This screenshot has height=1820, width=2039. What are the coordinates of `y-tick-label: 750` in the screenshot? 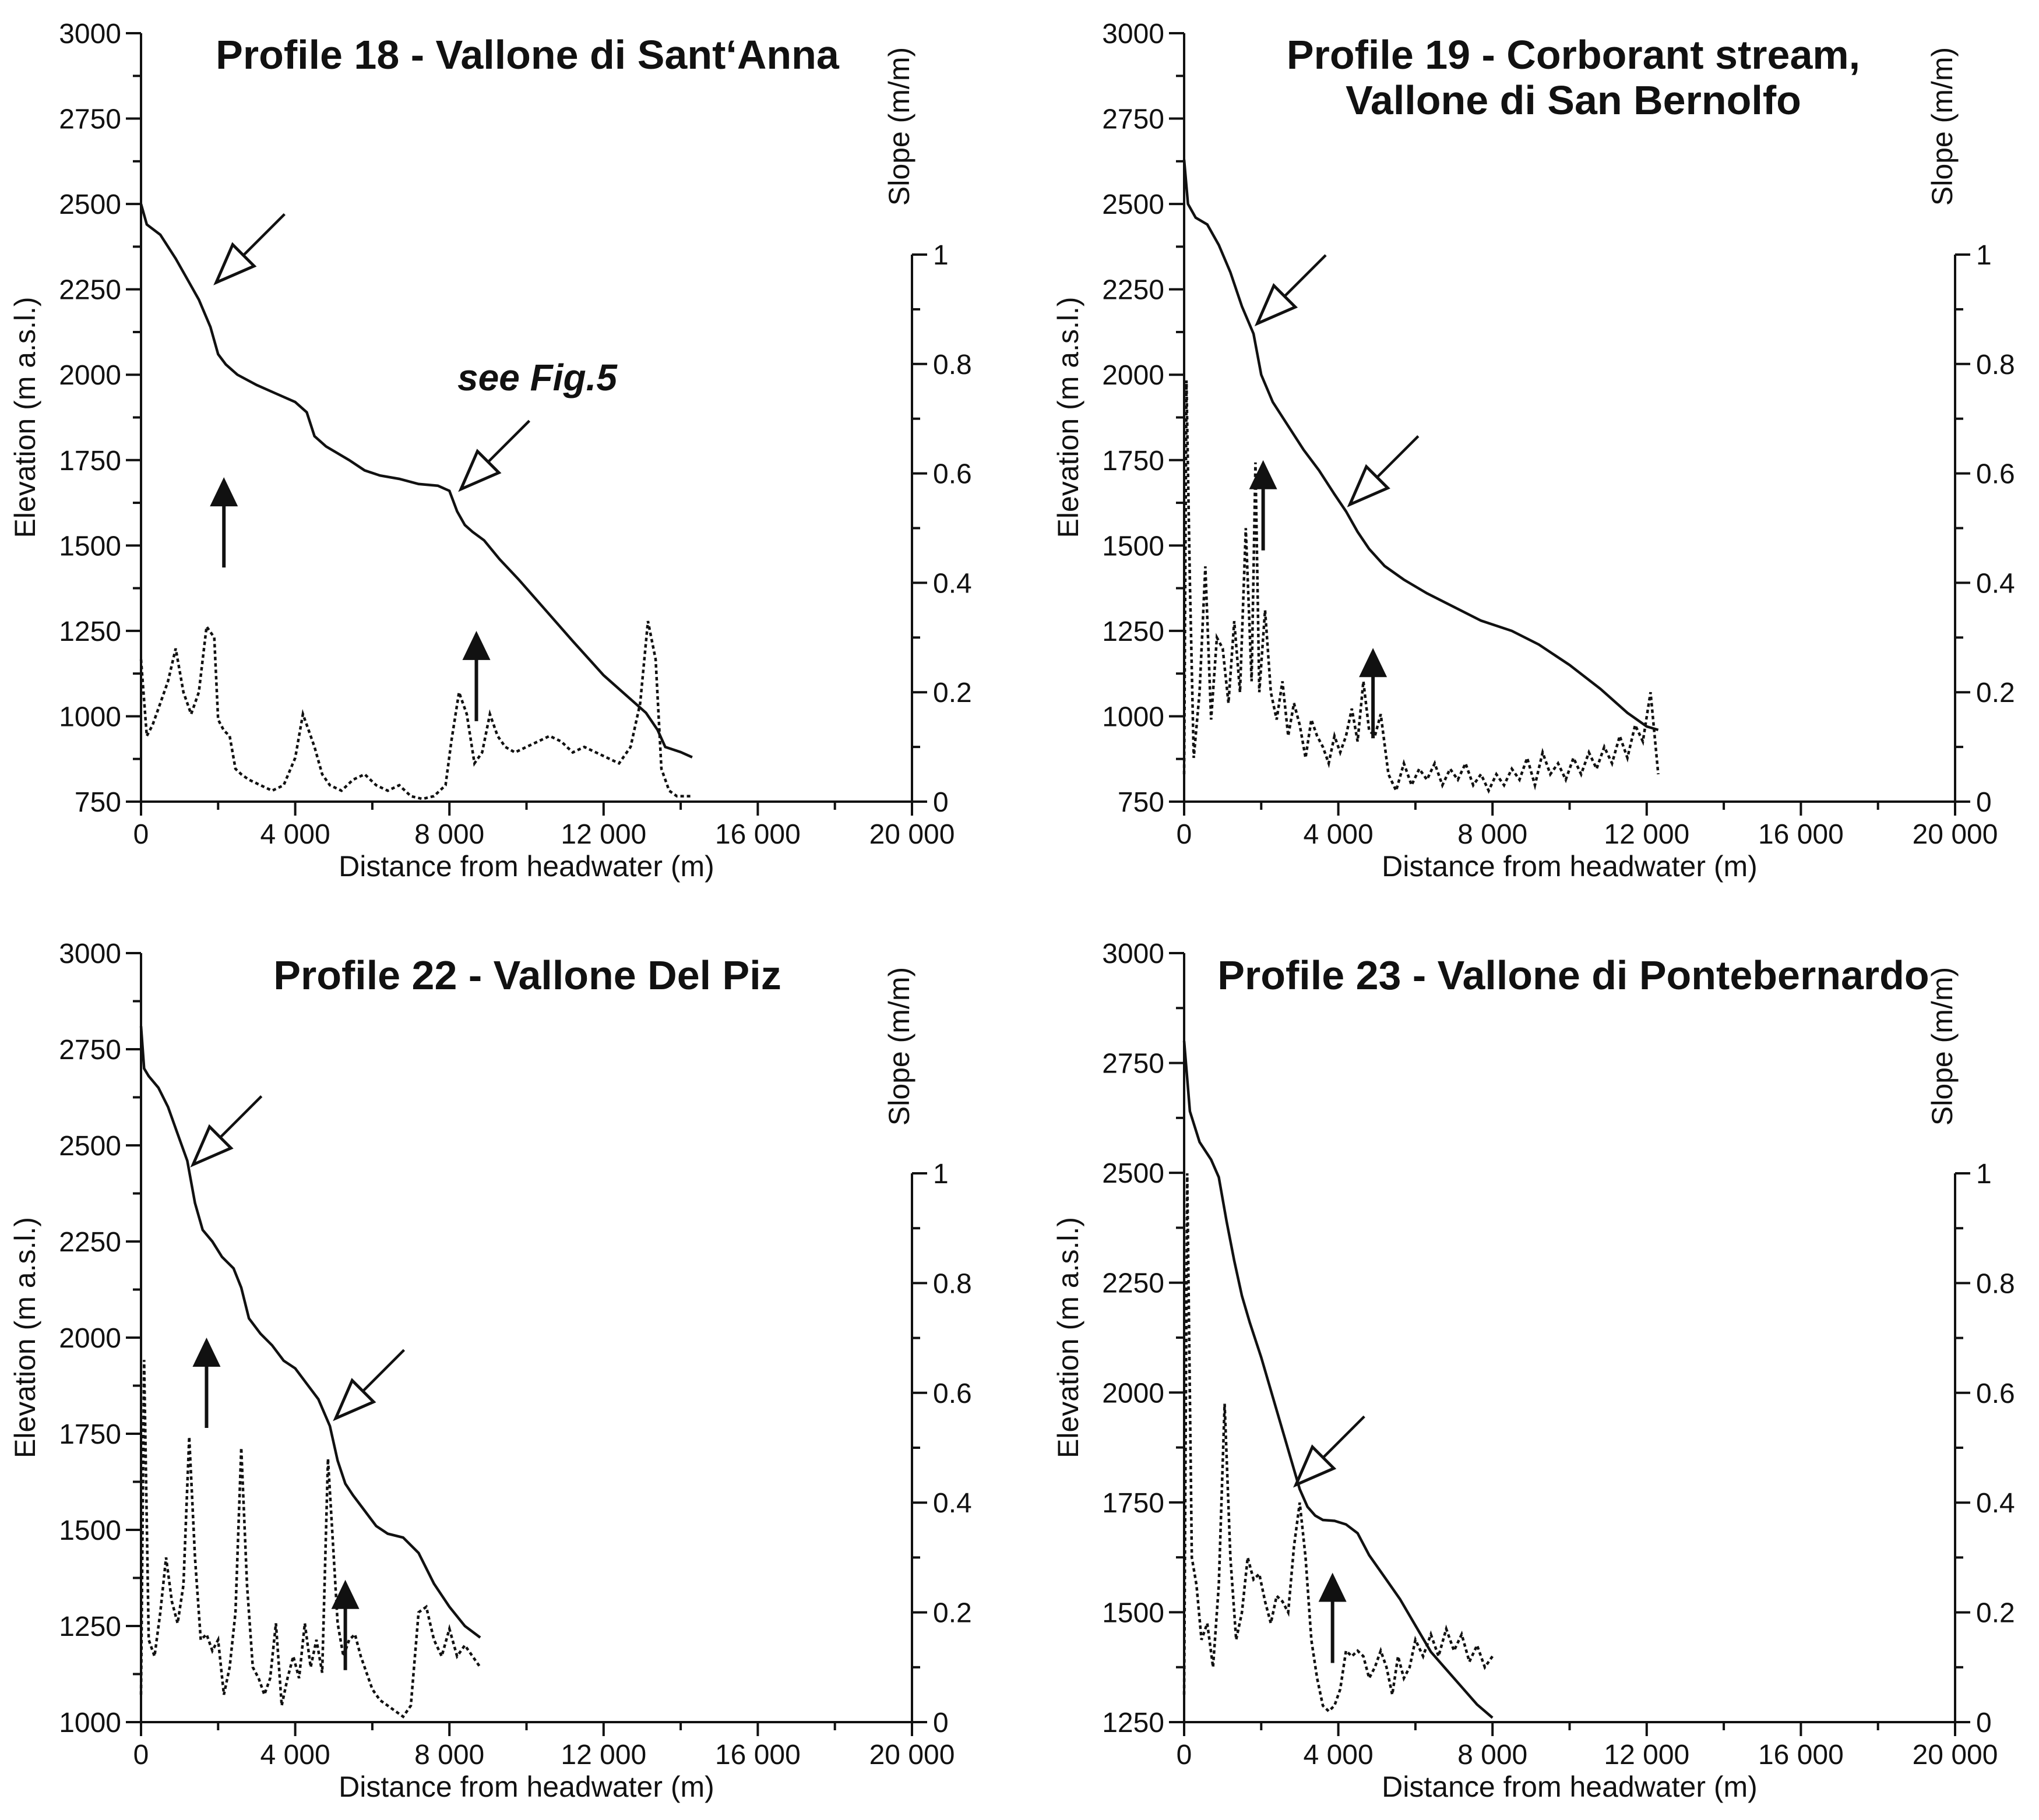 It's located at (98, 802).